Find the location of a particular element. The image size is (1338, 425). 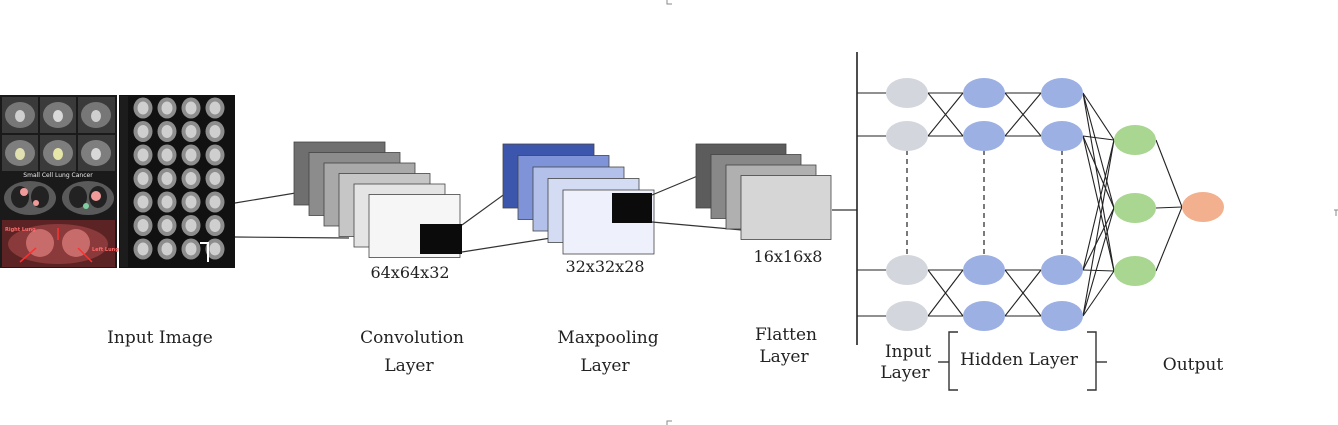

page-corner-mark-bottom is located at coordinates (669, 422).